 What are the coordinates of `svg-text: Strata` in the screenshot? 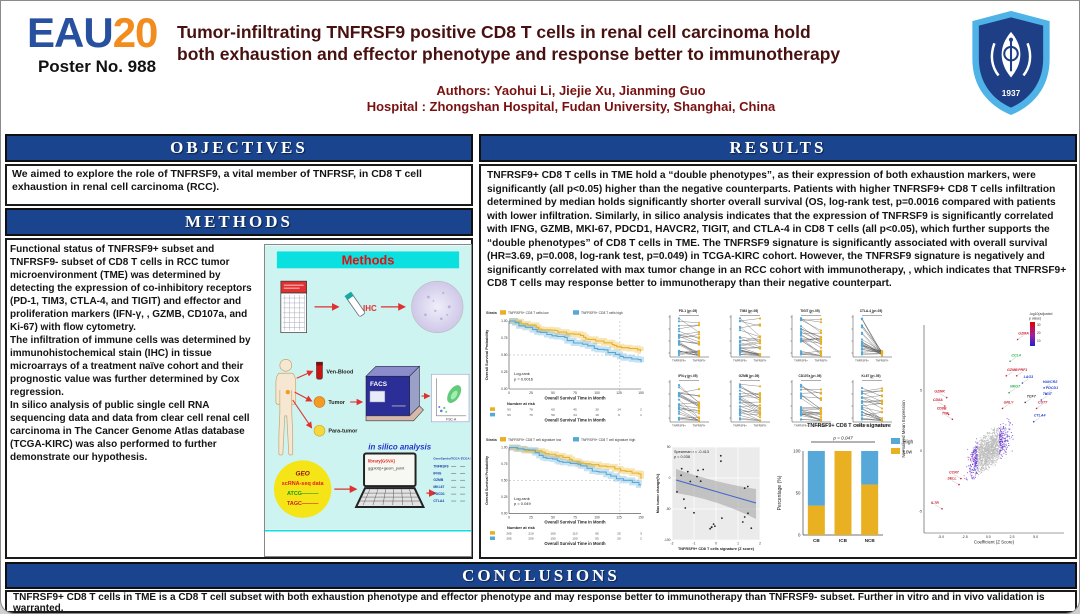 It's located at (492, 313).